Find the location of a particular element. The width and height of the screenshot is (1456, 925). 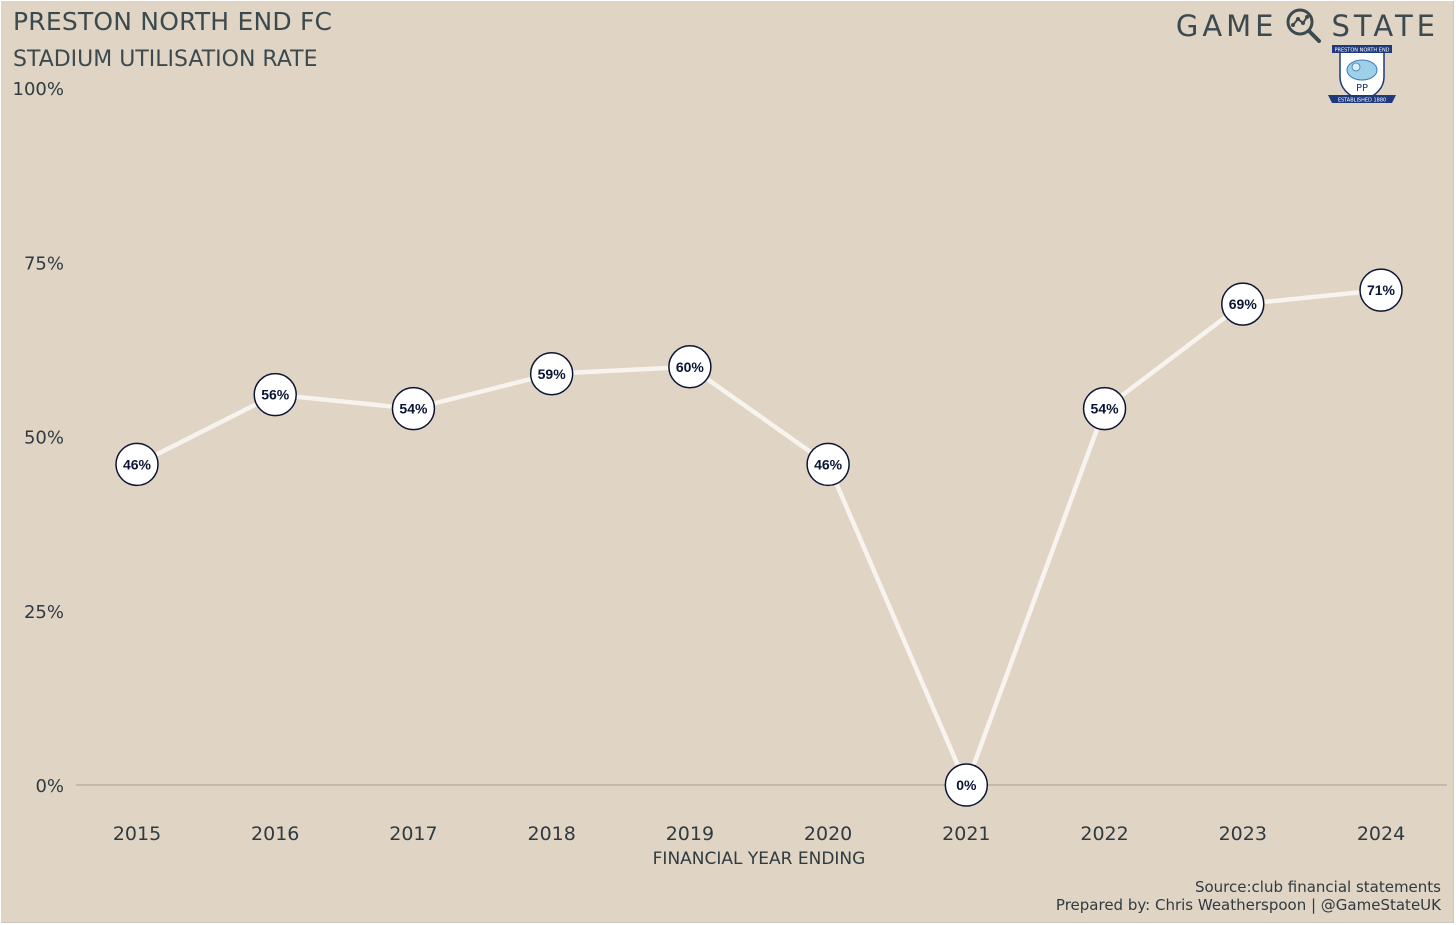

data-point: 56% is located at coordinates (275, 394).